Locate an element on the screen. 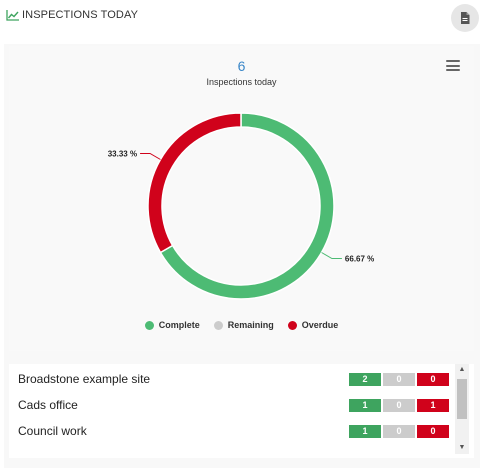  site-row-cads-office: Cads office 1 0 1 is located at coordinates (231, 405).